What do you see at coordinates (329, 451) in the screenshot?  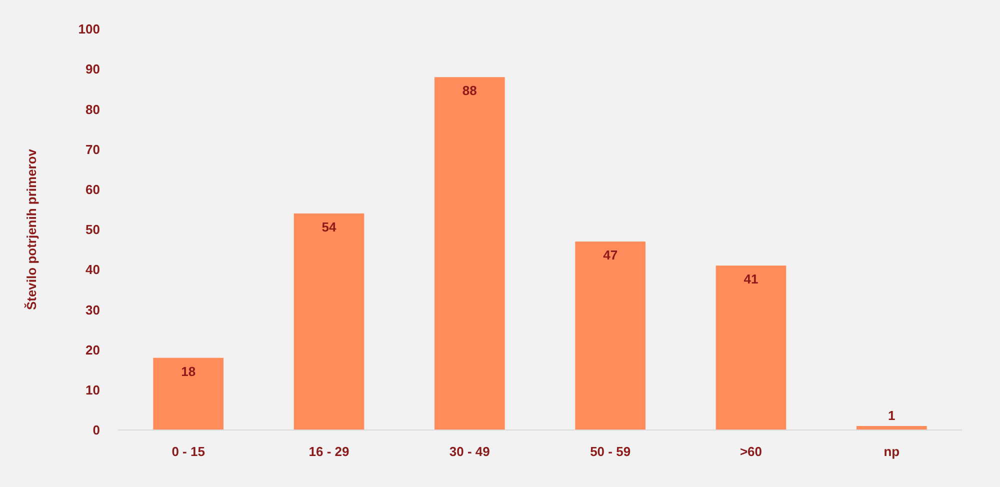 I see `x-tick-label: 16 - 29` at bounding box center [329, 451].